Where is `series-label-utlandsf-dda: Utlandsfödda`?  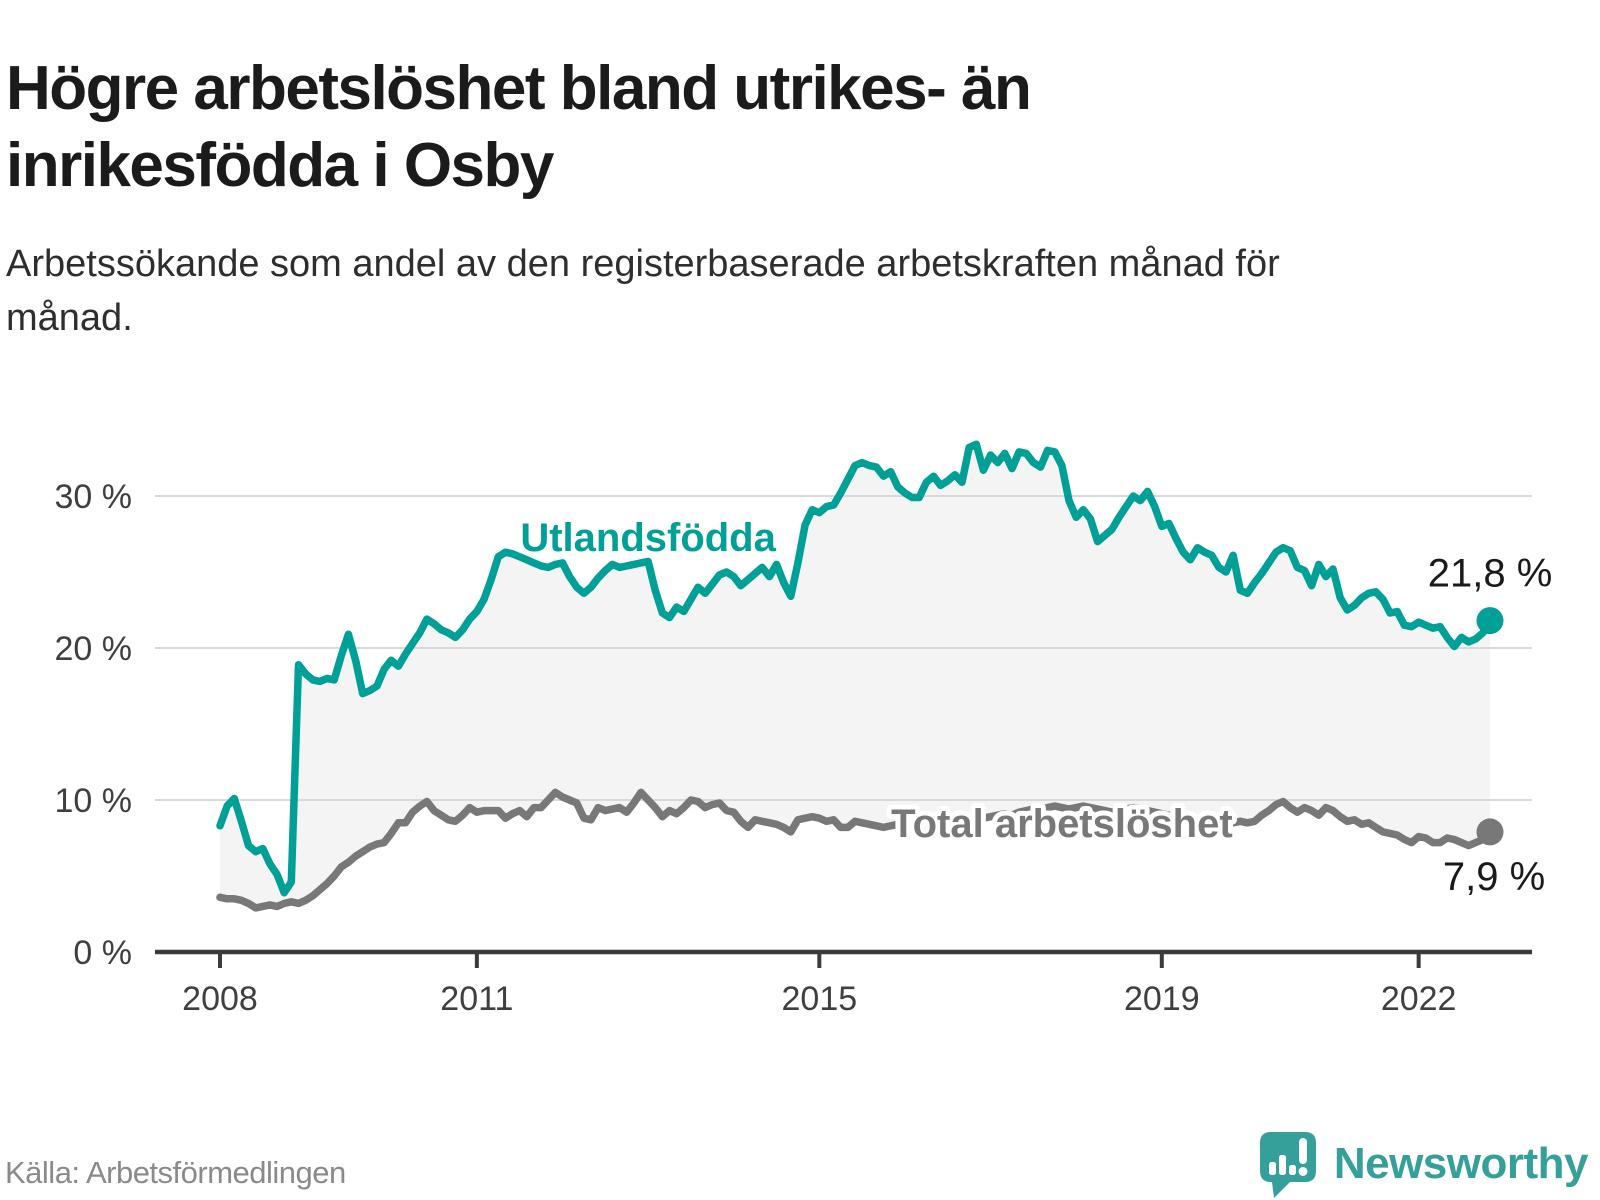
series-label-utlandsf-dda: Utlandsfödda is located at coordinates (648, 538).